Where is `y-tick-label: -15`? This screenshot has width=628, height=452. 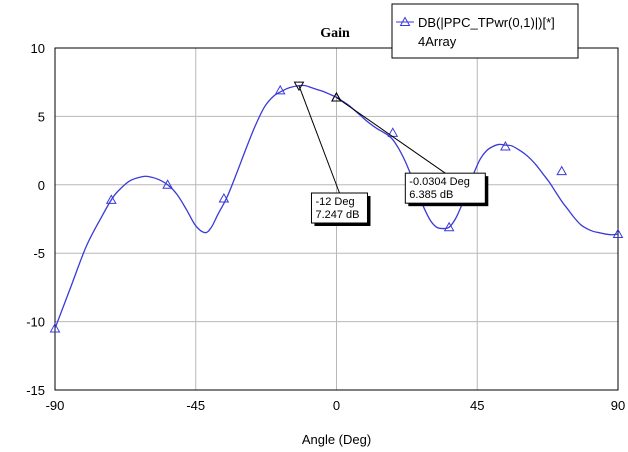 y-tick-label: -15 is located at coordinates (35, 390).